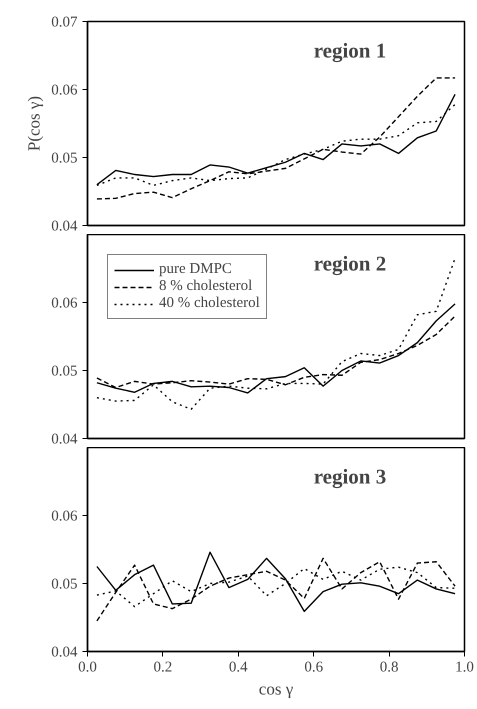 The image size is (477, 709). What do you see at coordinates (350, 263) in the screenshot?
I see `text: region 2` at bounding box center [350, 263].